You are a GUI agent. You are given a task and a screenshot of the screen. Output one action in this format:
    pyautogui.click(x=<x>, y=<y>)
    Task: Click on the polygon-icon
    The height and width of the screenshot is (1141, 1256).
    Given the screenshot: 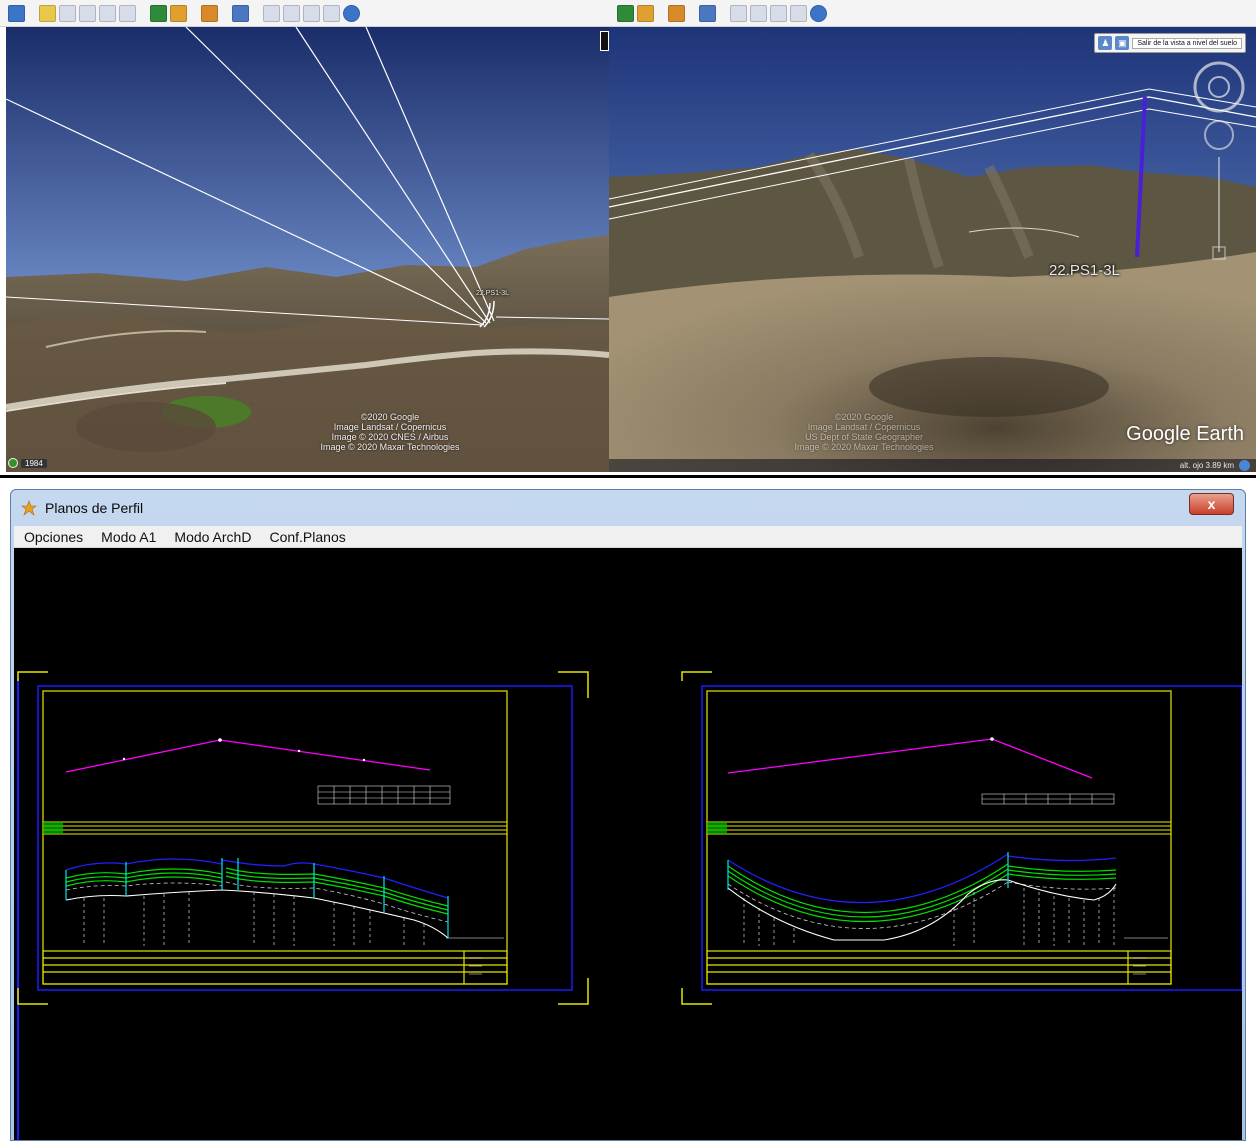 What is the action you would take?
    pyautogui.click(x=67, y=13)
    